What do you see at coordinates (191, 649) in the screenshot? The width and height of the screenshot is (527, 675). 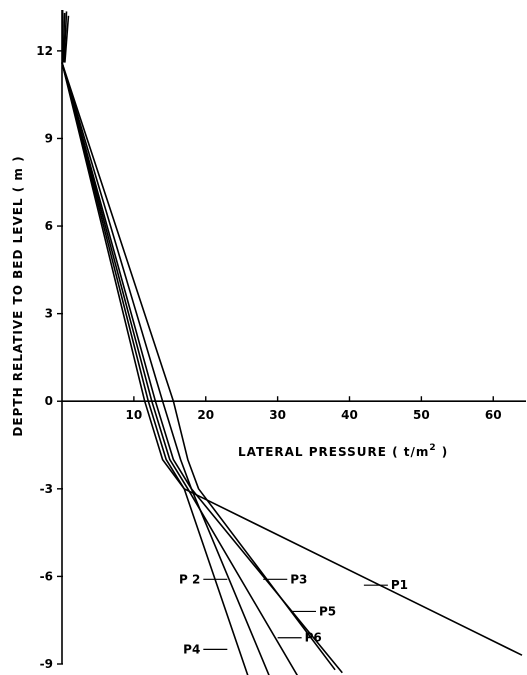 I see `series-label-p4: P4` at bounding box center [191, 649].